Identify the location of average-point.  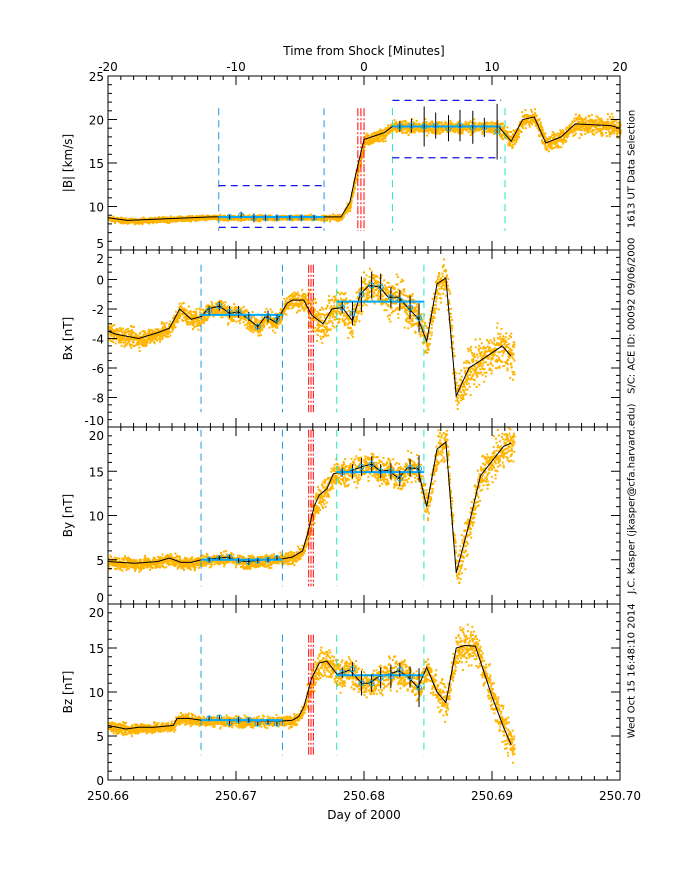
(276, 217).